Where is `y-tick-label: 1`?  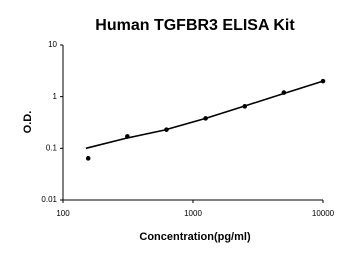
y-tick-label: 1 is located at coordinates (55, 96).